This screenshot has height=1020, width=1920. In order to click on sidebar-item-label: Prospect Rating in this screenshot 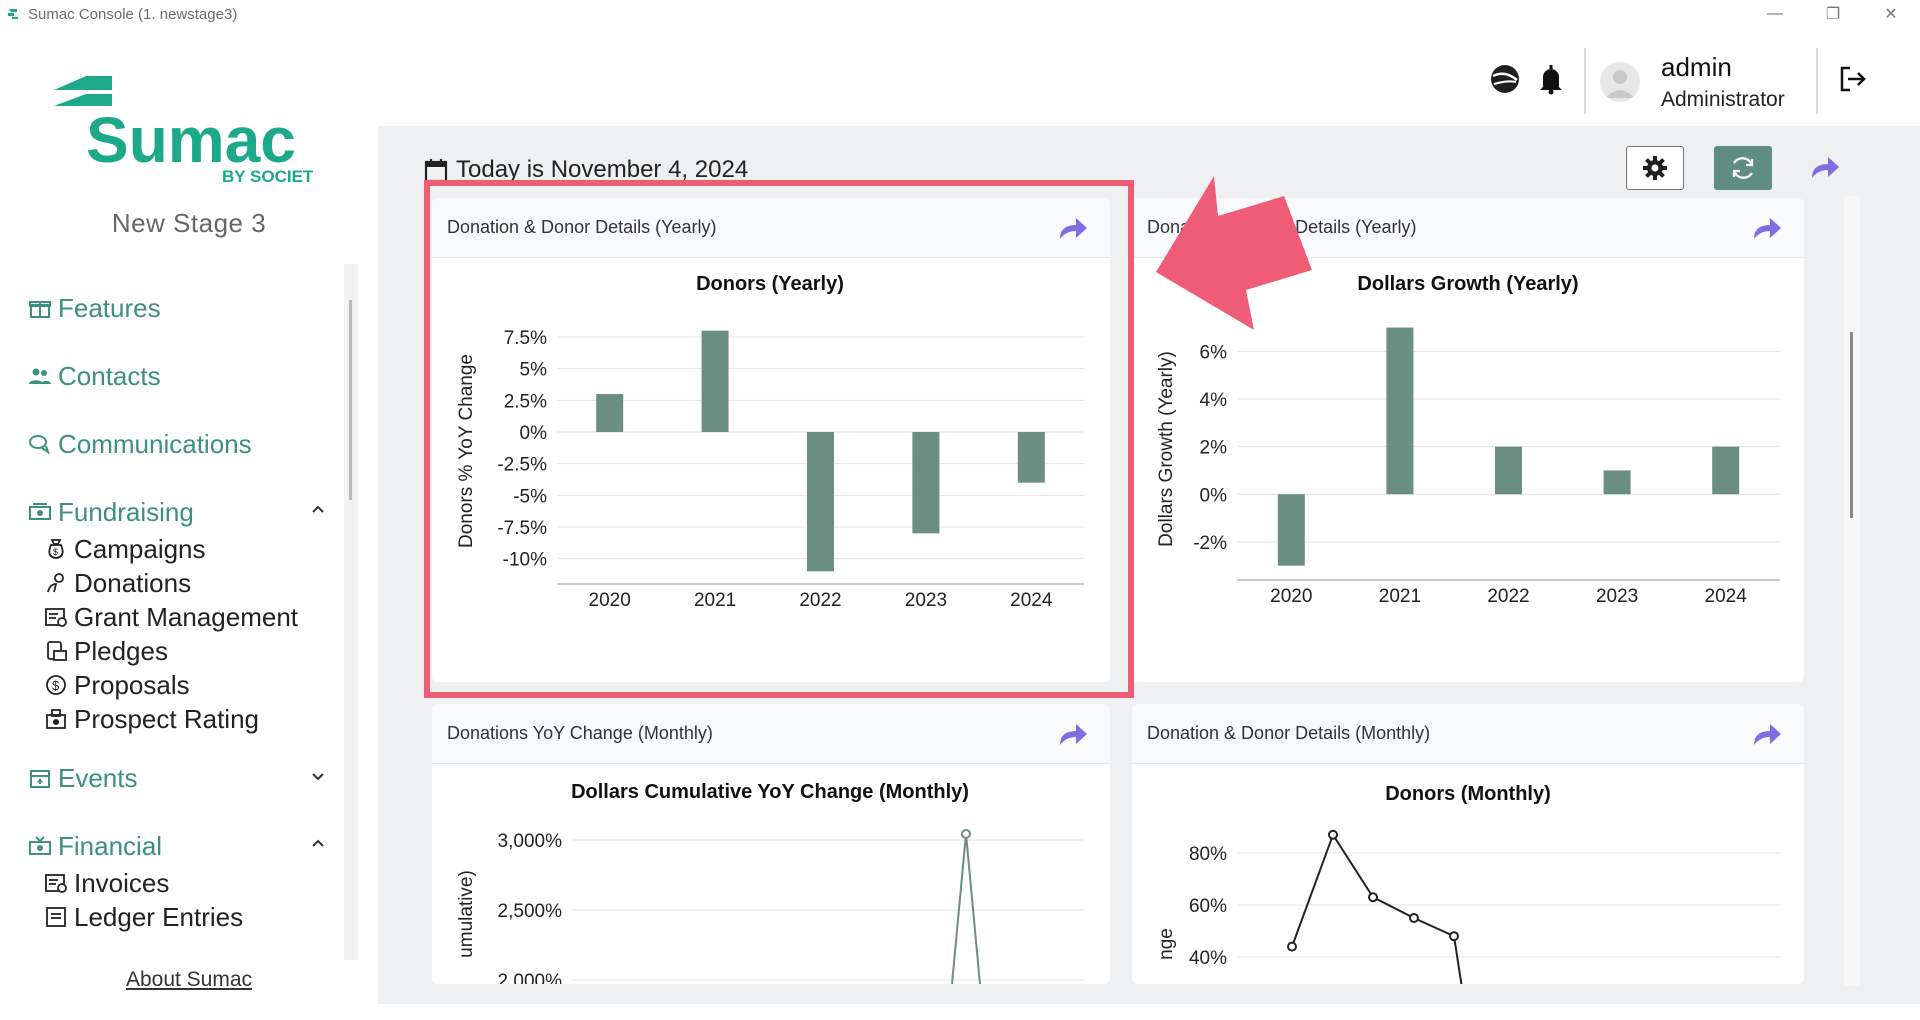, I will do `click(166, 718)`.